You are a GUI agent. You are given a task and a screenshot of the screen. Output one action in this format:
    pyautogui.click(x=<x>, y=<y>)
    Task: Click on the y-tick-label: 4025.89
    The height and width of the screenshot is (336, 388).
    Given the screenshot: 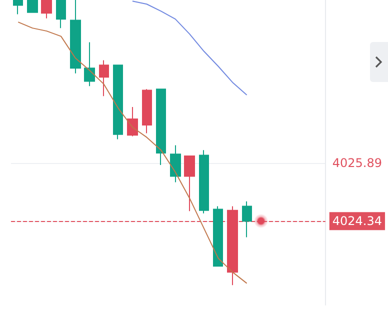 What is the action you would take?
    pyautogui.click(x=357, y=163)
    